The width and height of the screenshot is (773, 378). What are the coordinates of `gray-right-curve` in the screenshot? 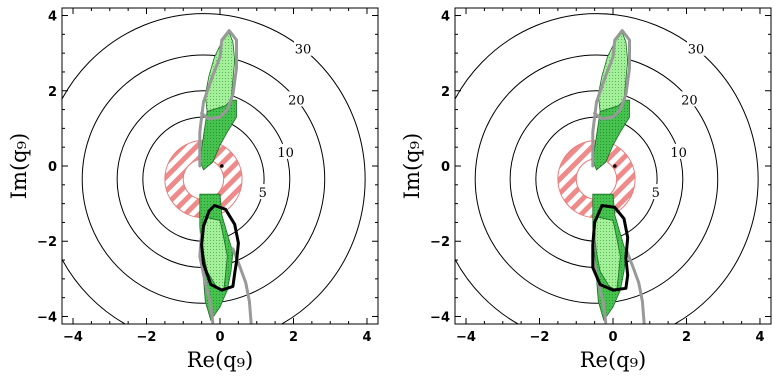 It's located at (635, 285).